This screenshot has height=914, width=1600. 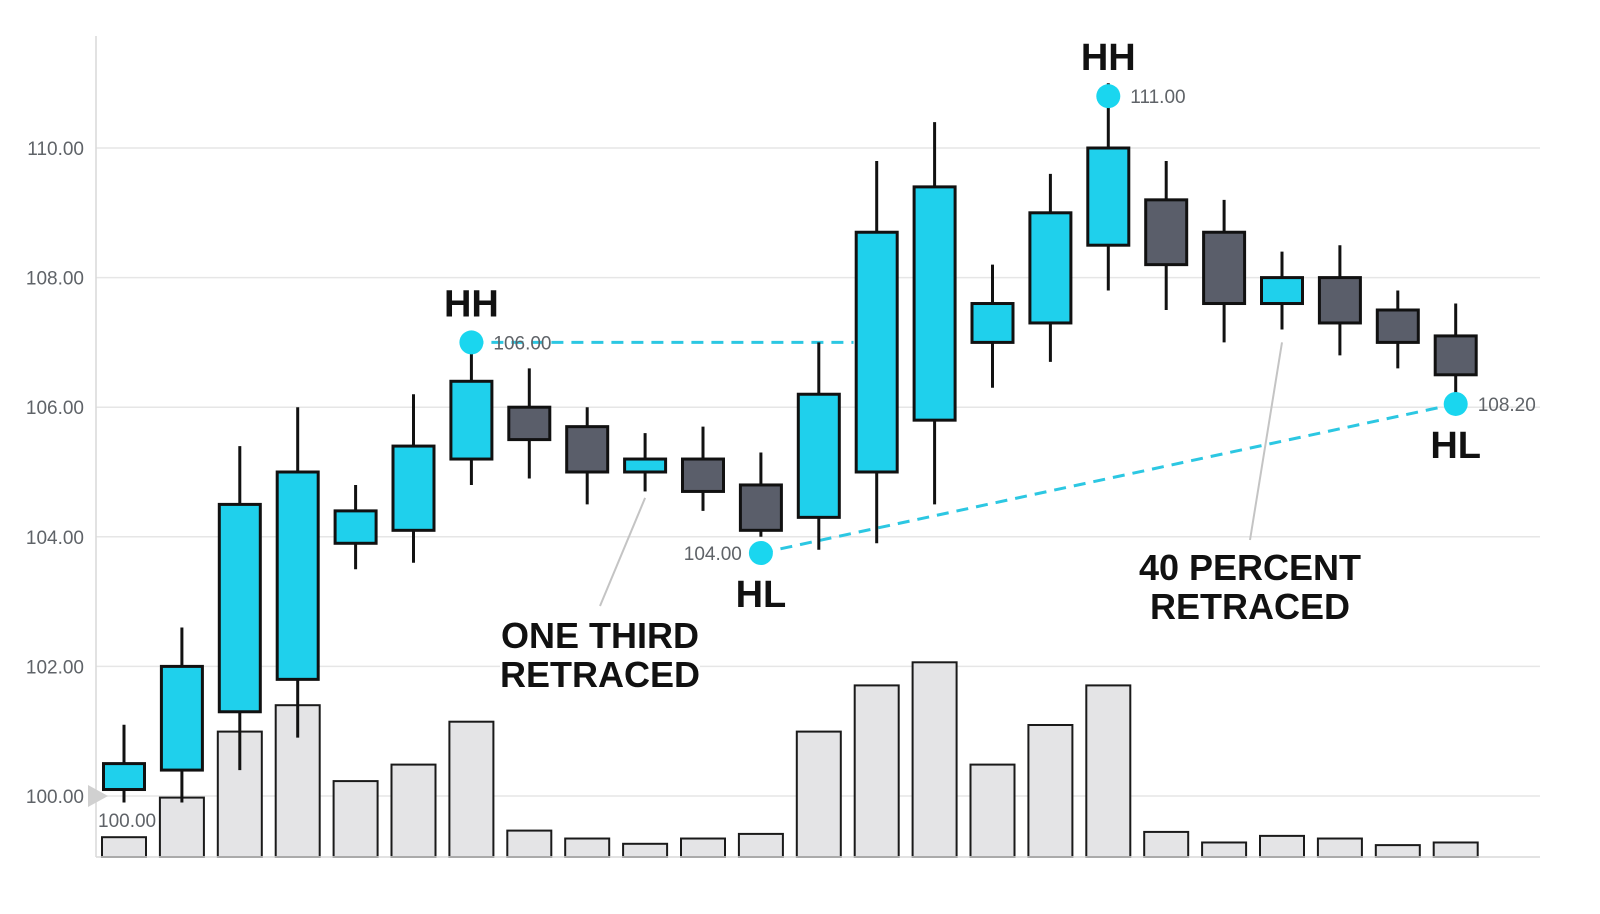 What do you see at coordinates (713, 554) in the screenshot?
I see `swing-price-label: 104.00` at bounding box center [713, 554].